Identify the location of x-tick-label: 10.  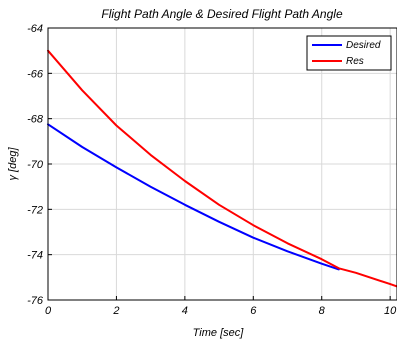
(390, 311).